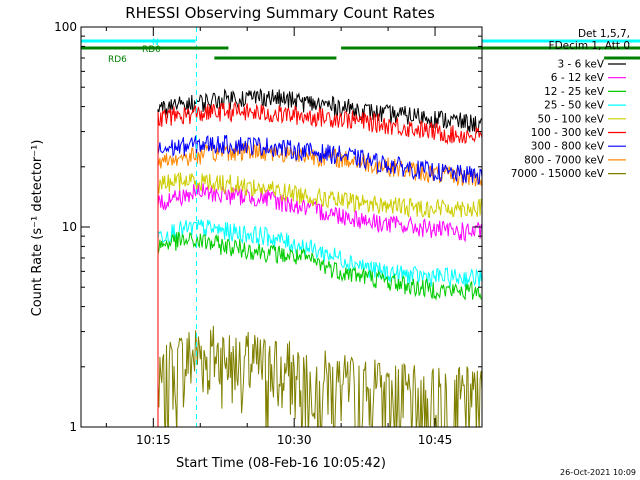 The height and width of the screenshot is (480, 640). Describe the element at coordinates (574, 106) in the screenshot. I see `legend-label-3: 25 - 50 keV` at that location.